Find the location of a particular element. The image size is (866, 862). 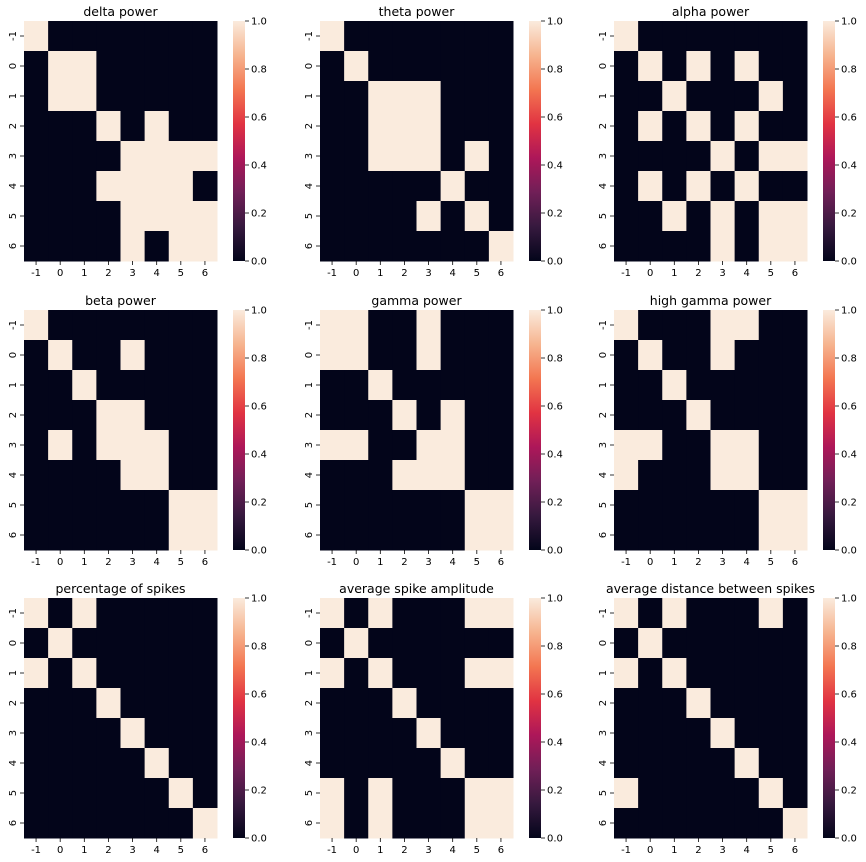

y-tick-label: 2 is located at coordinates (13, 703).